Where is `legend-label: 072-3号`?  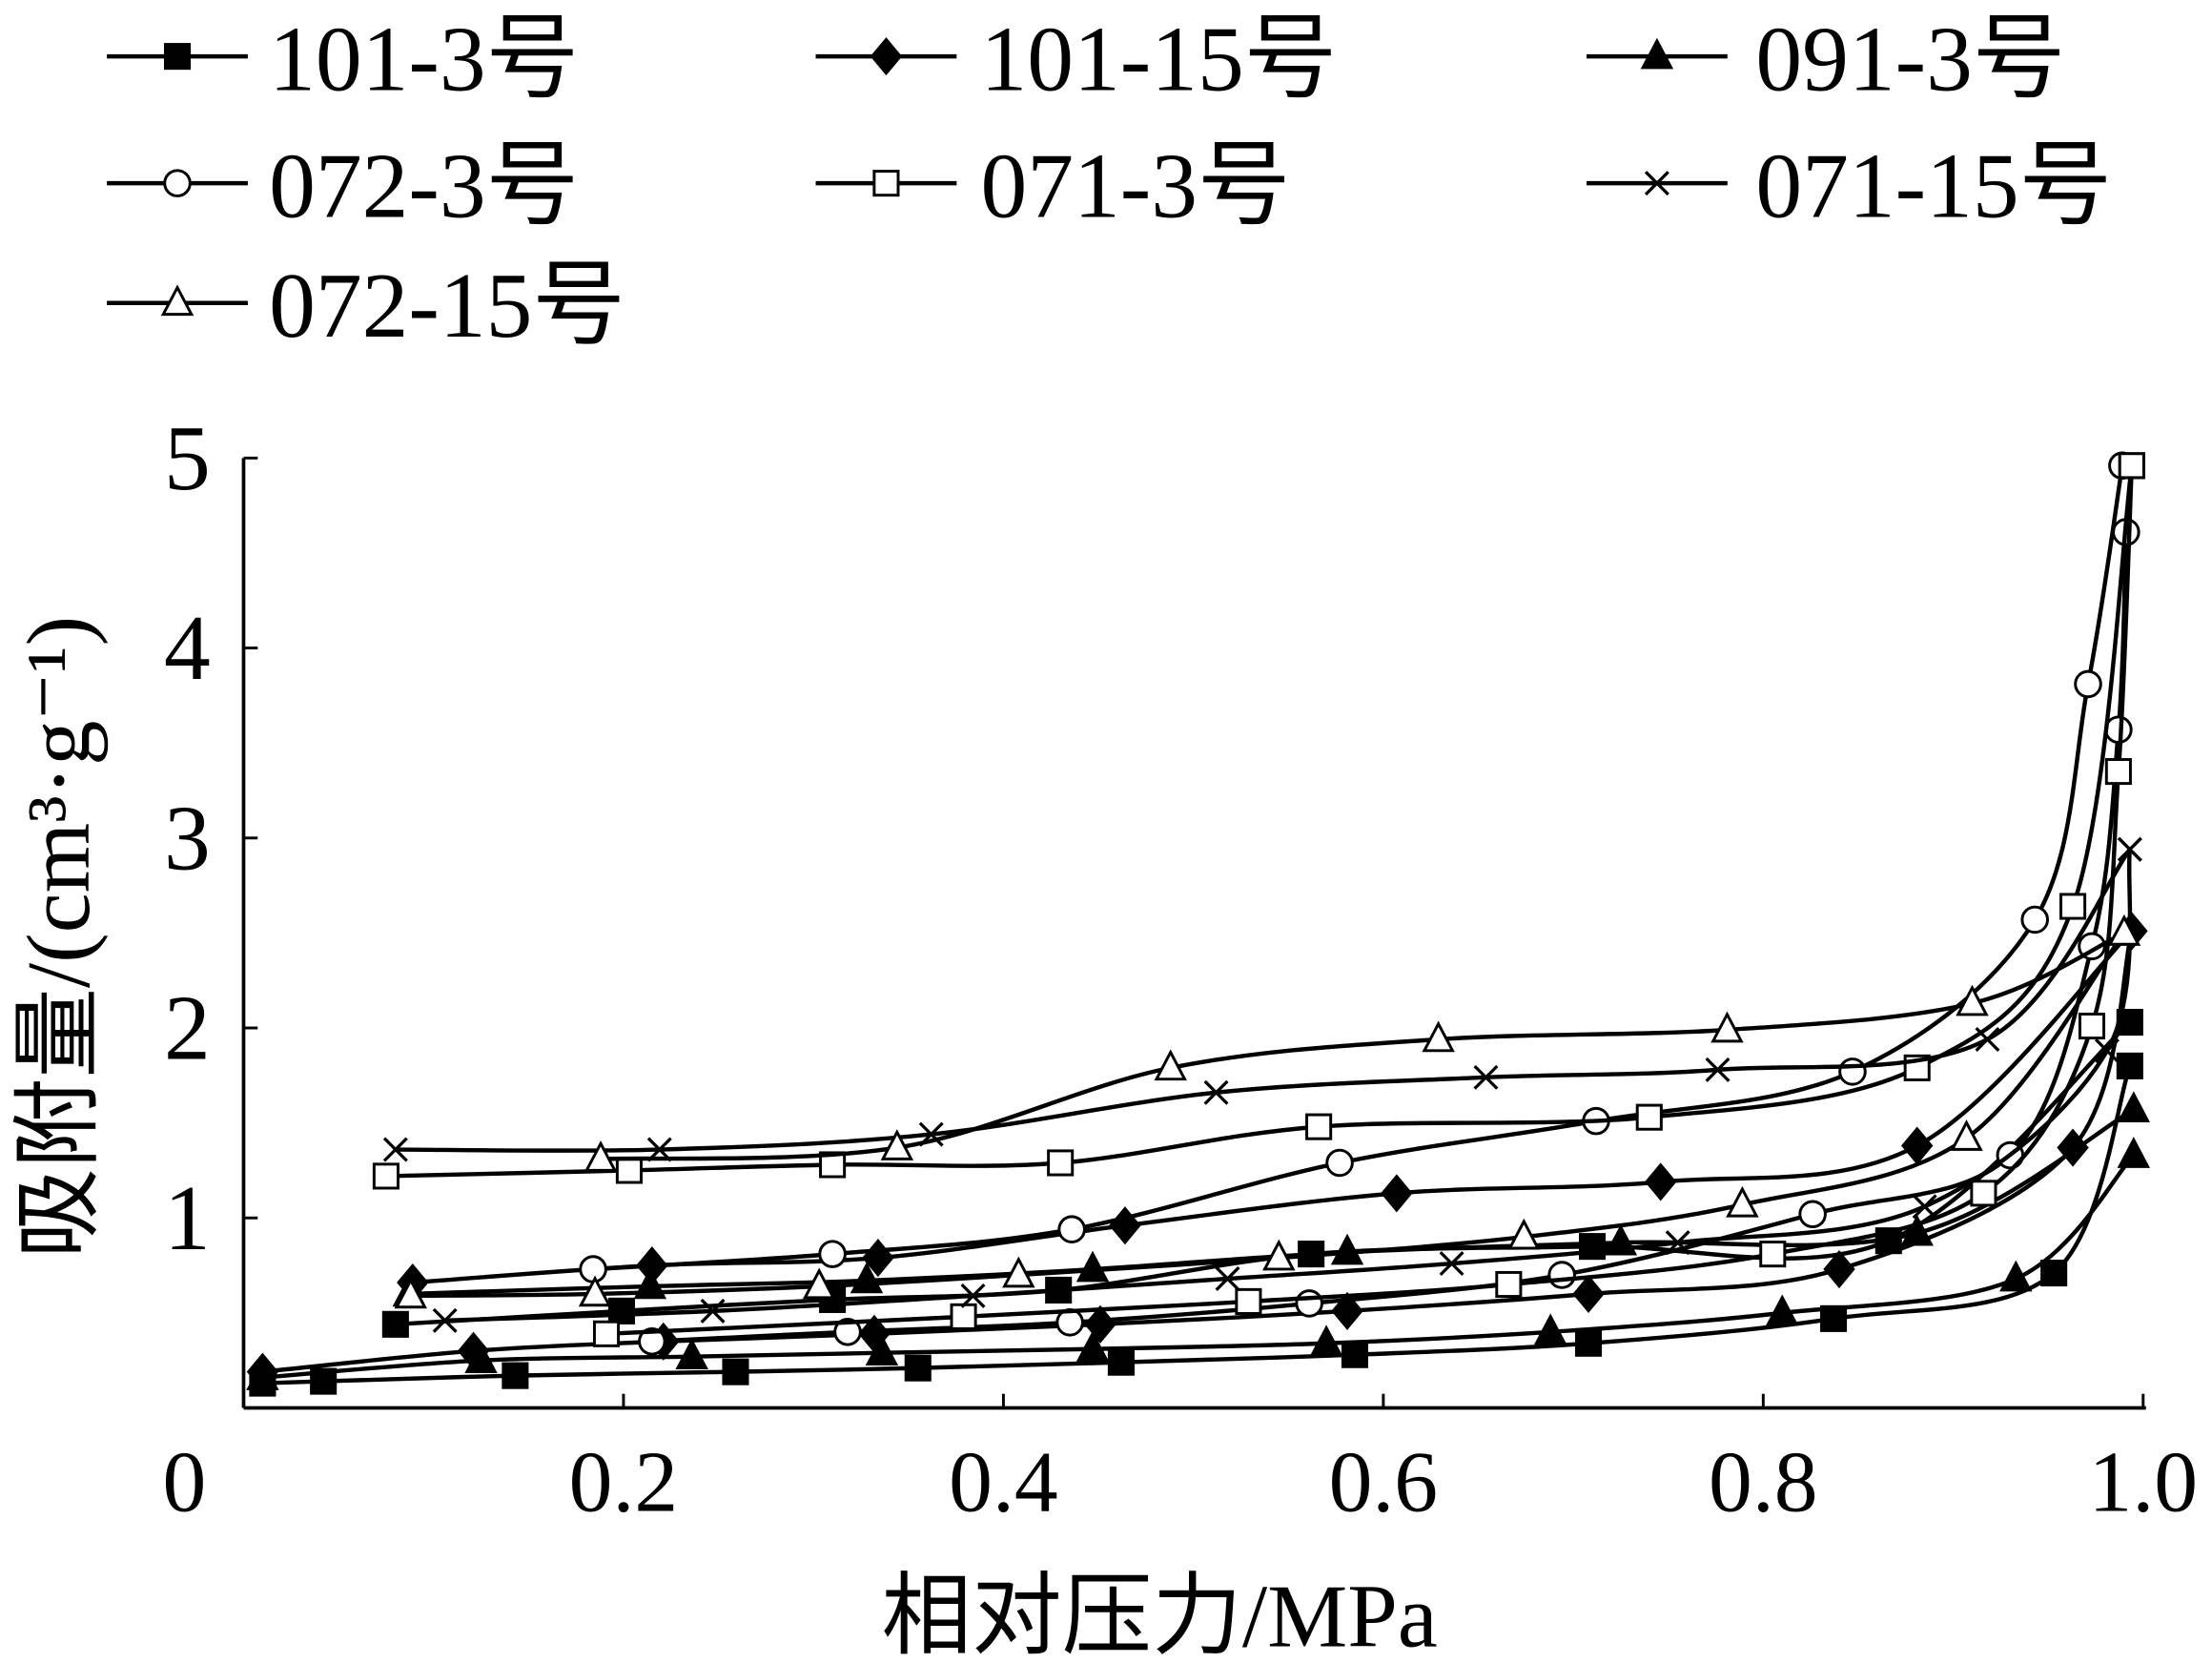 legend-label: 072-3号 is located at coordinates (424, 186).